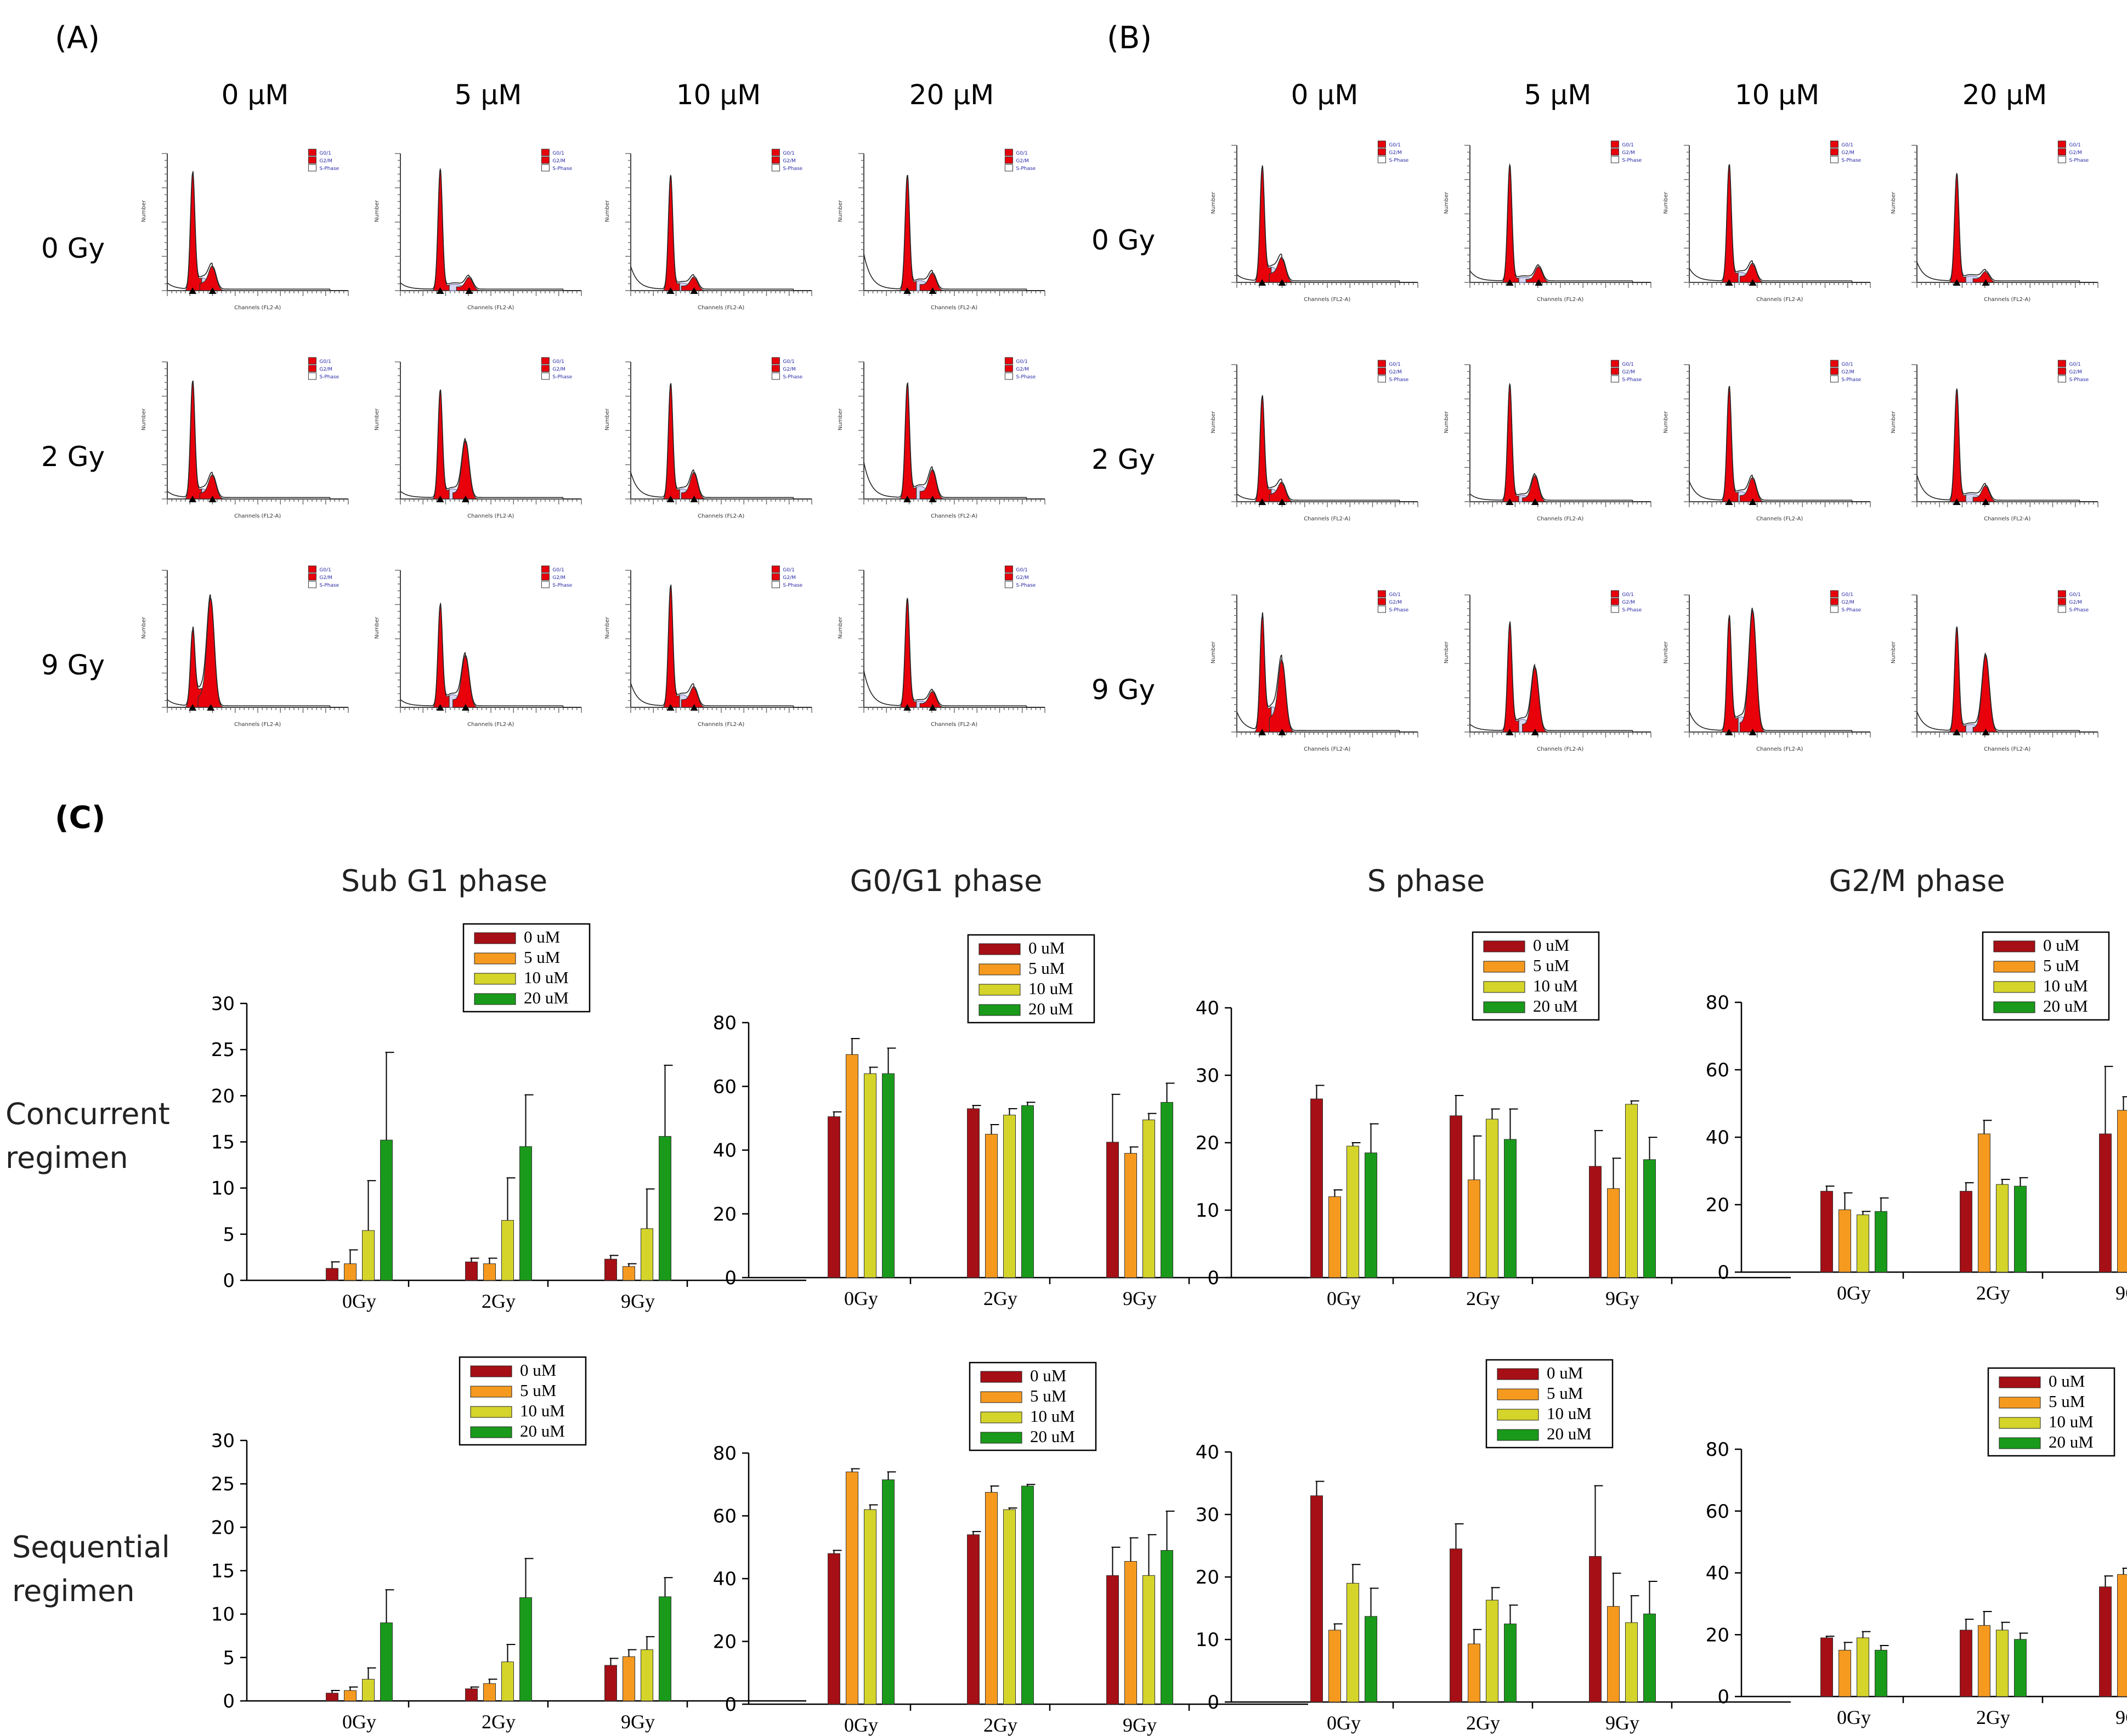 The image size is (2127, 1736). I want to click on regimen-label: regimen, so click(74, 1591).